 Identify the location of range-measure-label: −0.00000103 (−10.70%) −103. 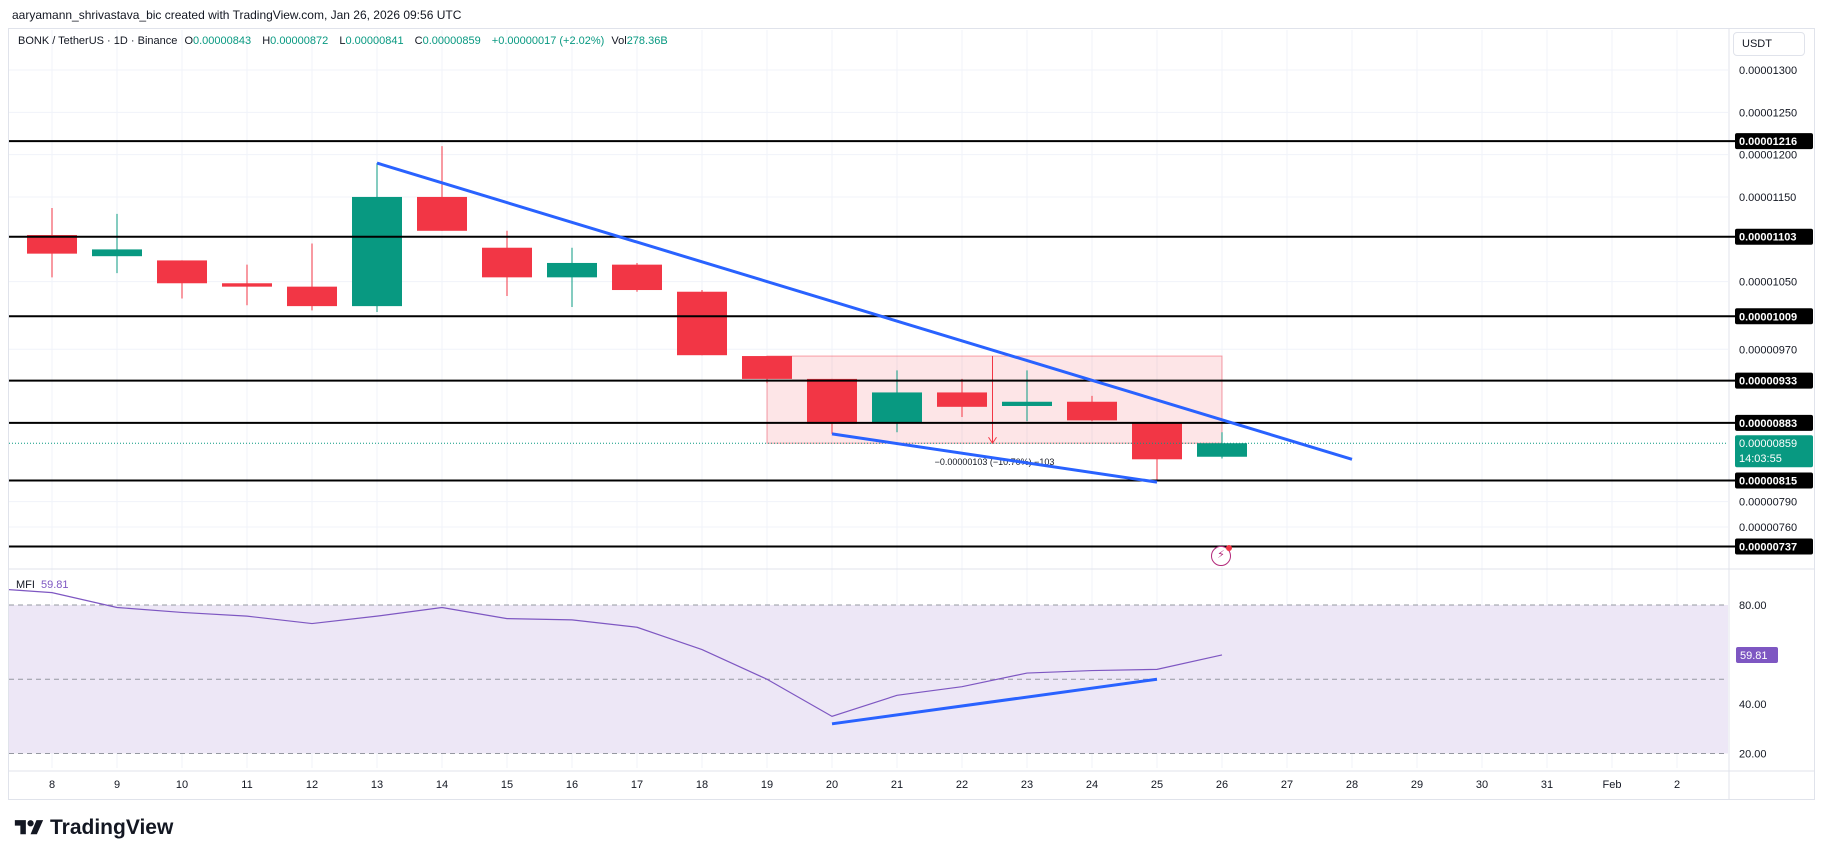
(995, 462).